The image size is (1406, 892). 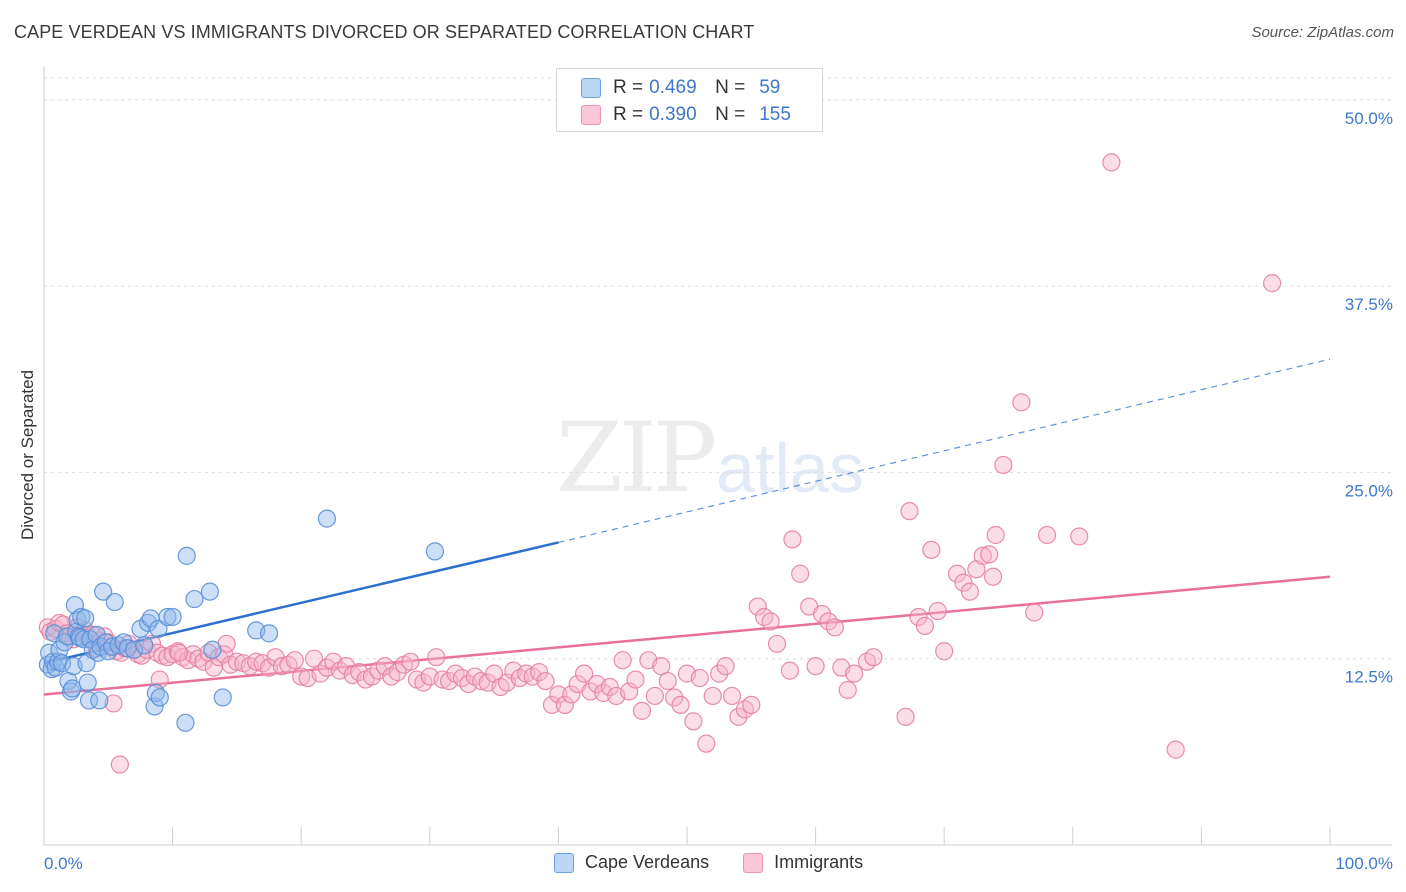 What do you see at coordinates (689, 100) in the screenshot?
I see `stats-legend: R = 0.469 N = 59 R = 0.390 N = 155` at bounding box center [689, 100].